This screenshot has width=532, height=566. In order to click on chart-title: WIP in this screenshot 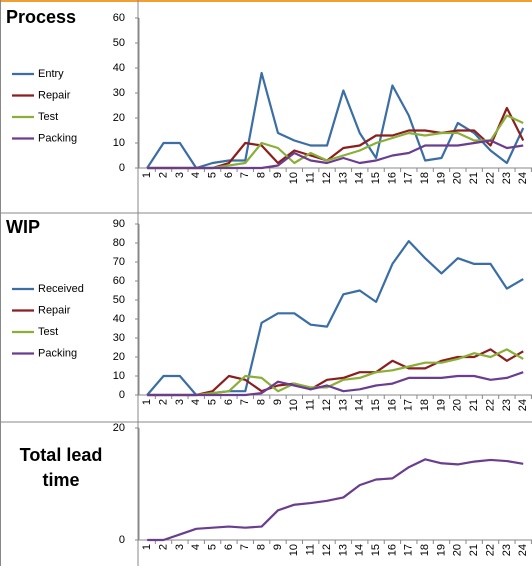, I will do `click(23, 227)`.